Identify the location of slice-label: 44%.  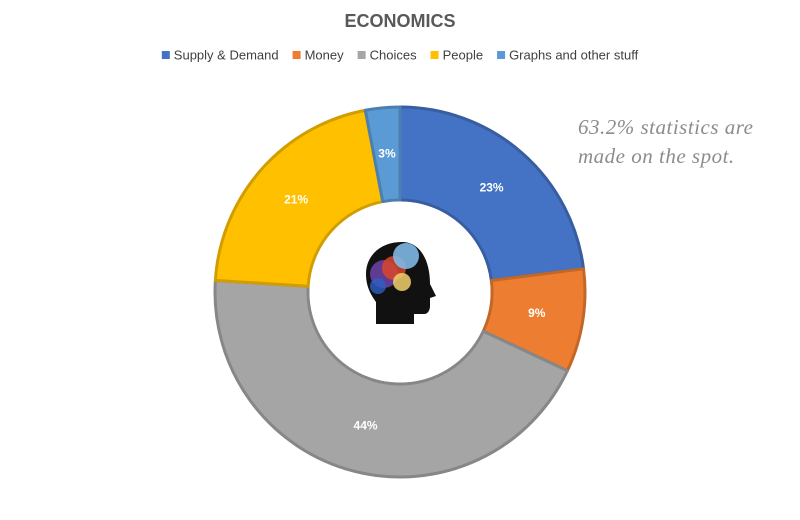
(366, 425).